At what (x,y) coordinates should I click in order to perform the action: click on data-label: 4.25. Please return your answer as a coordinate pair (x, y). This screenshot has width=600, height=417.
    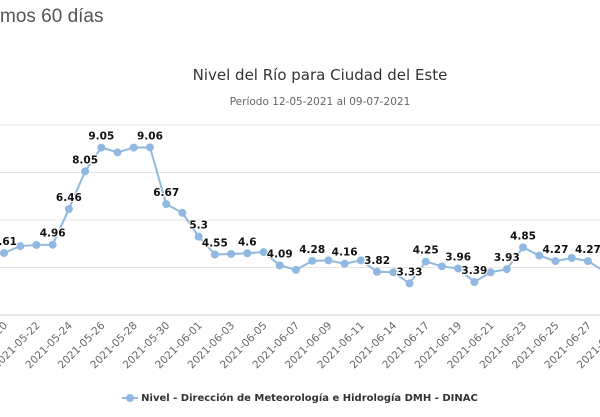
    Looking at the image, I should click on (426, 251).